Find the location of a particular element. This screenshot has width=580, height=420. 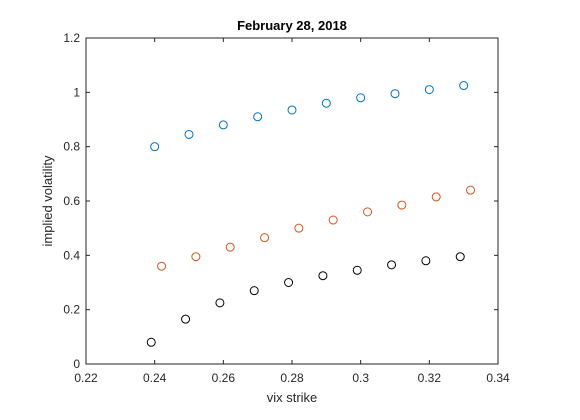

y-tick-label: 0.2 is located at coordinates (71, 310).